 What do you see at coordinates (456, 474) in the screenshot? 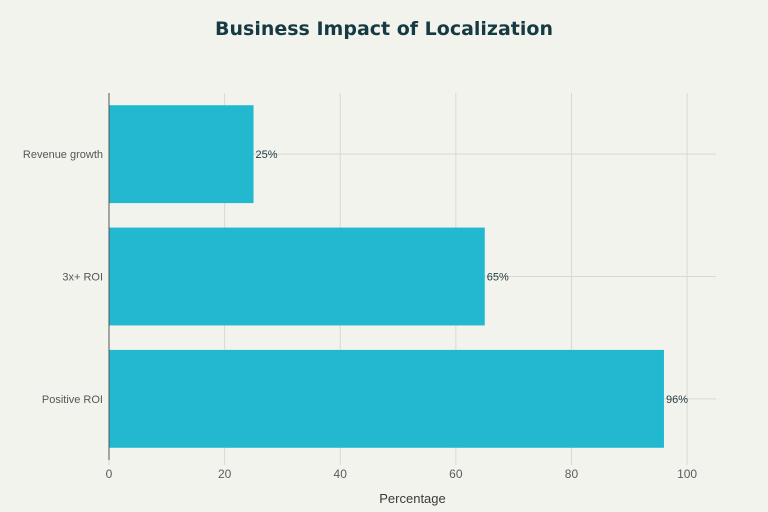
I see `x-tick-label: 60` at bounding box center [456, 474].